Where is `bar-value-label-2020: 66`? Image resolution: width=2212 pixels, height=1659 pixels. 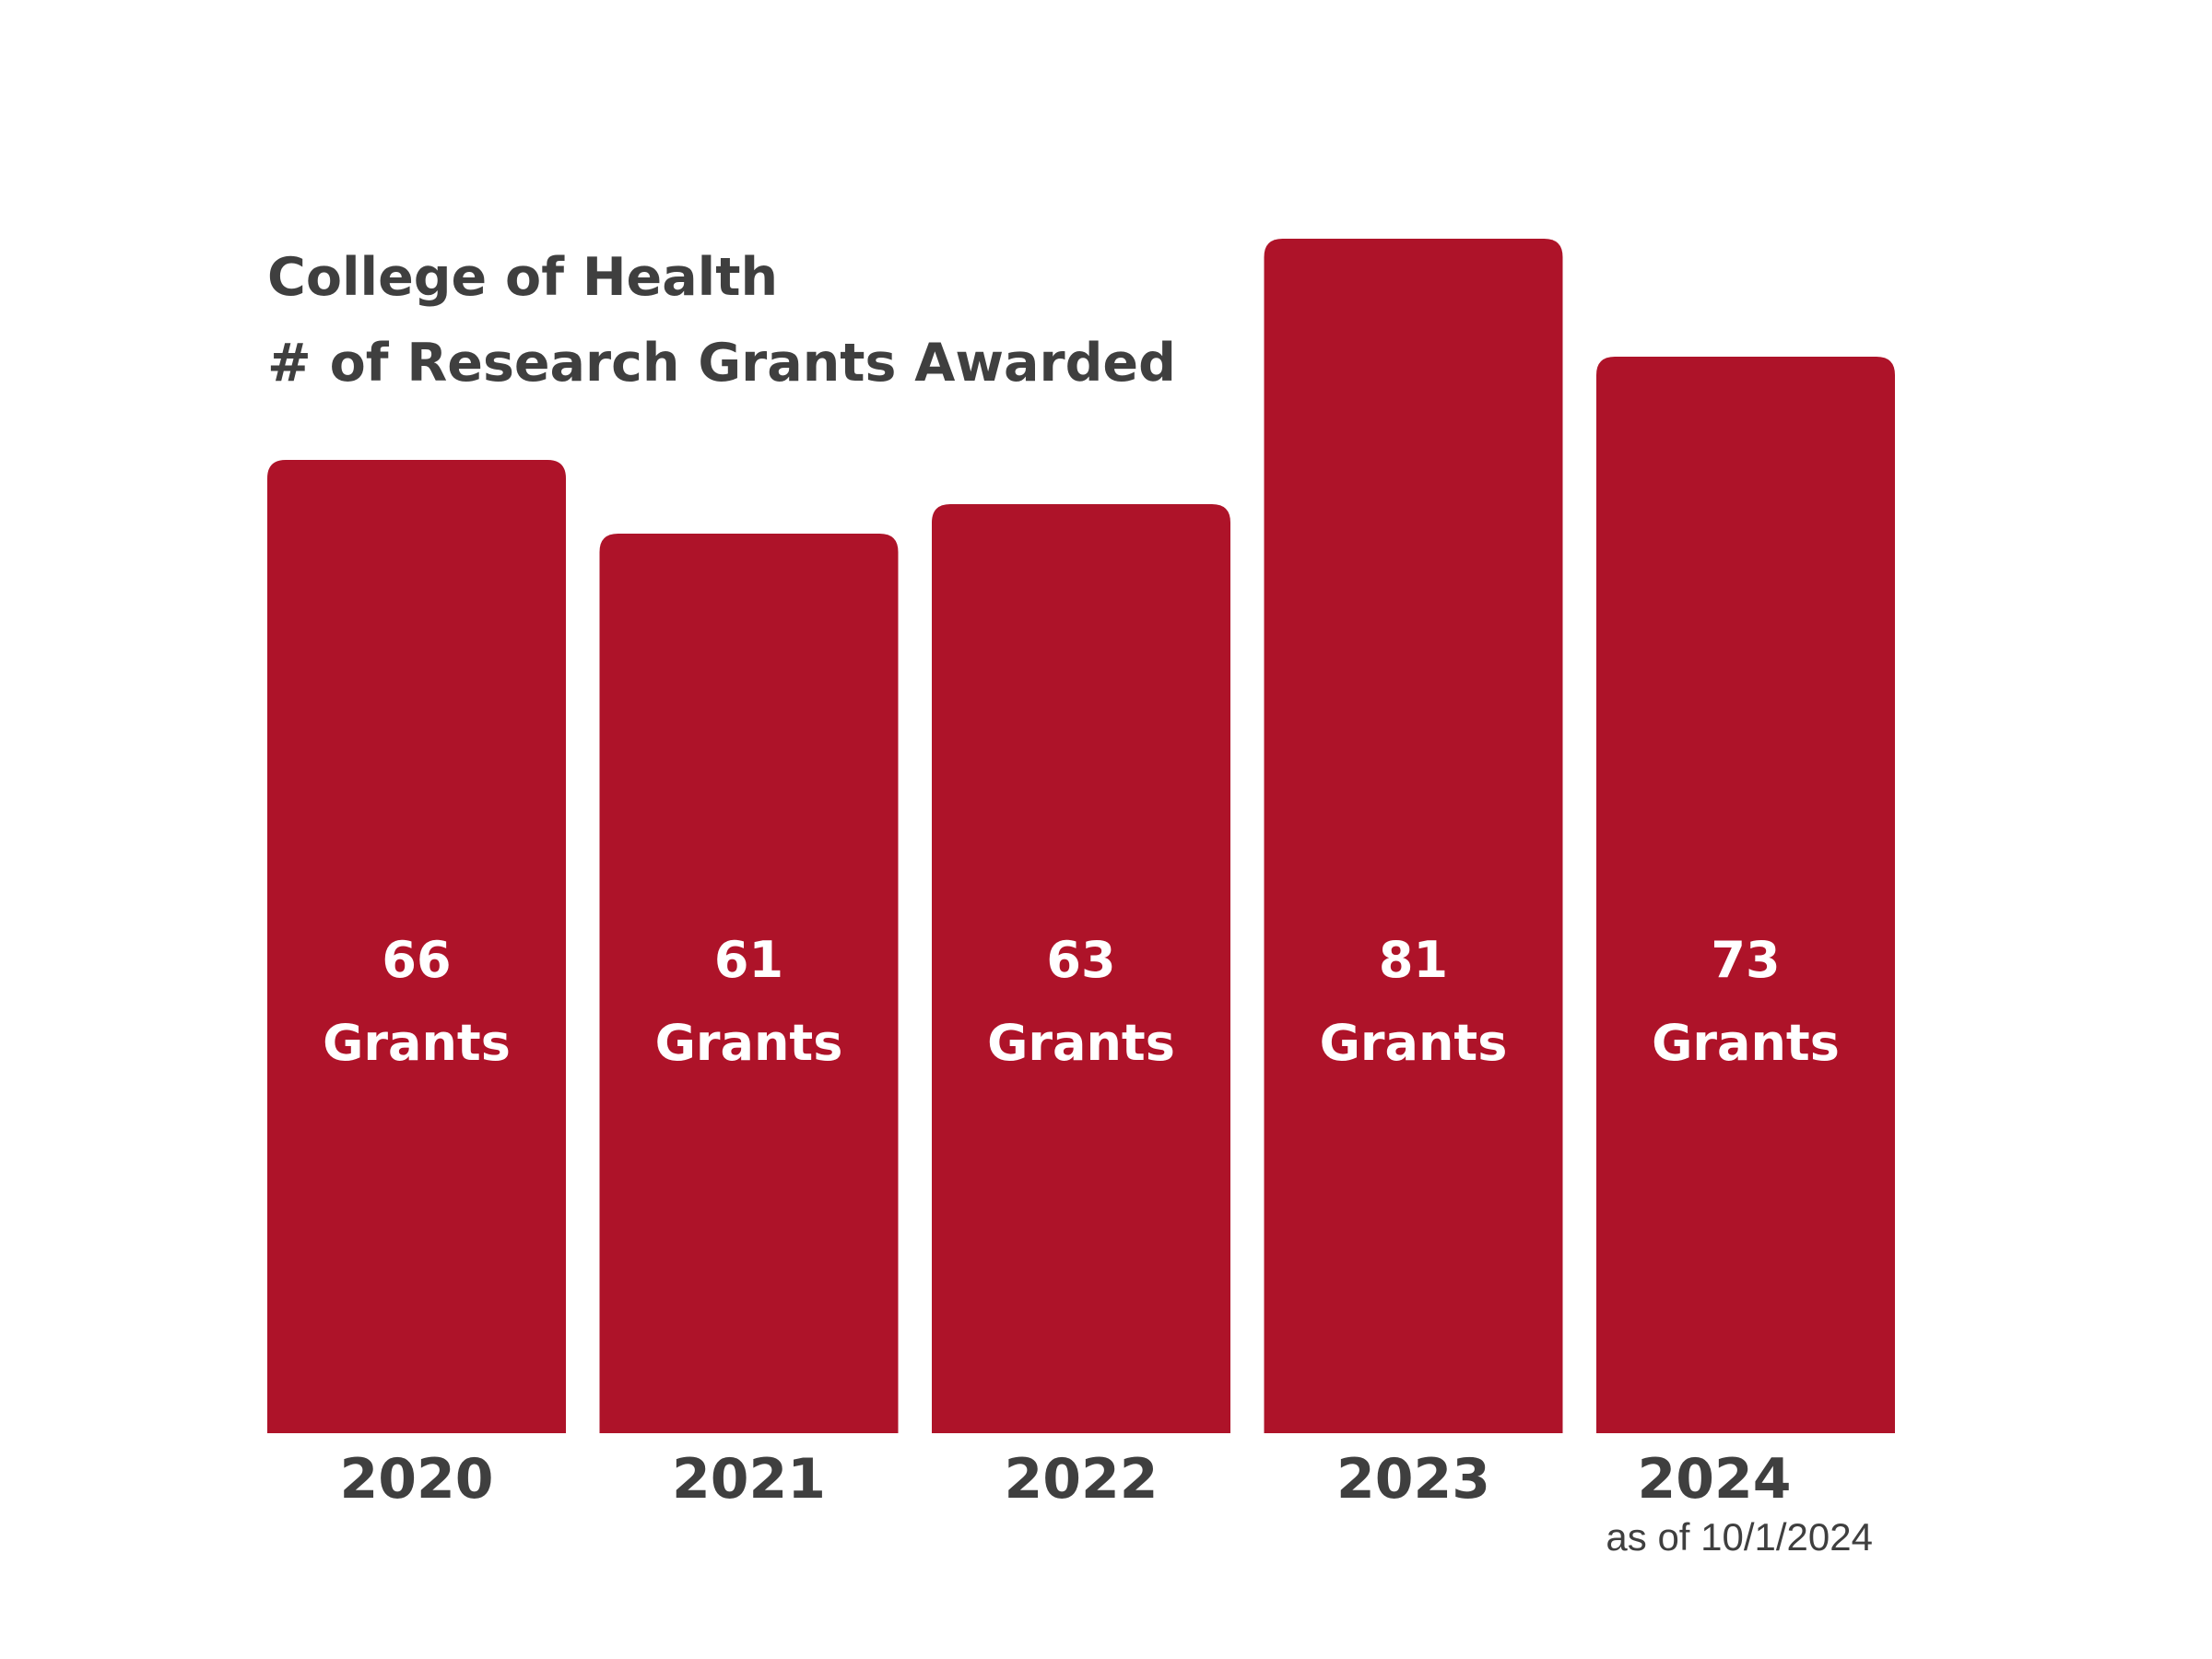
bar-value-label-2020: 66 is located at coordinates (416, 960).